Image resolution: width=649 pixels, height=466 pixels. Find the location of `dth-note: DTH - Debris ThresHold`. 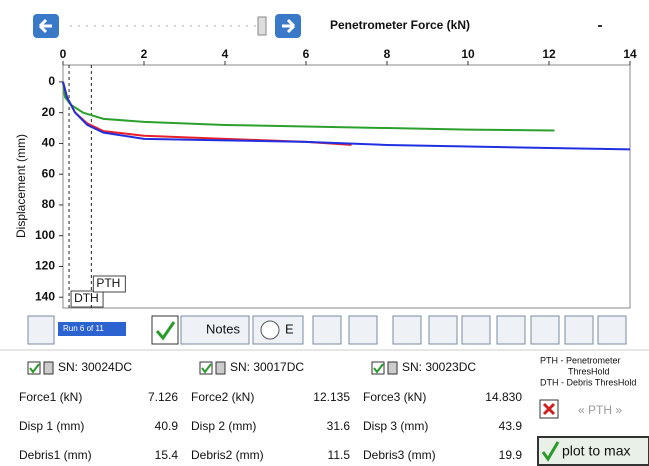

dth-note: DTH - Debris ThresHold is located at coordinates (588, 382).